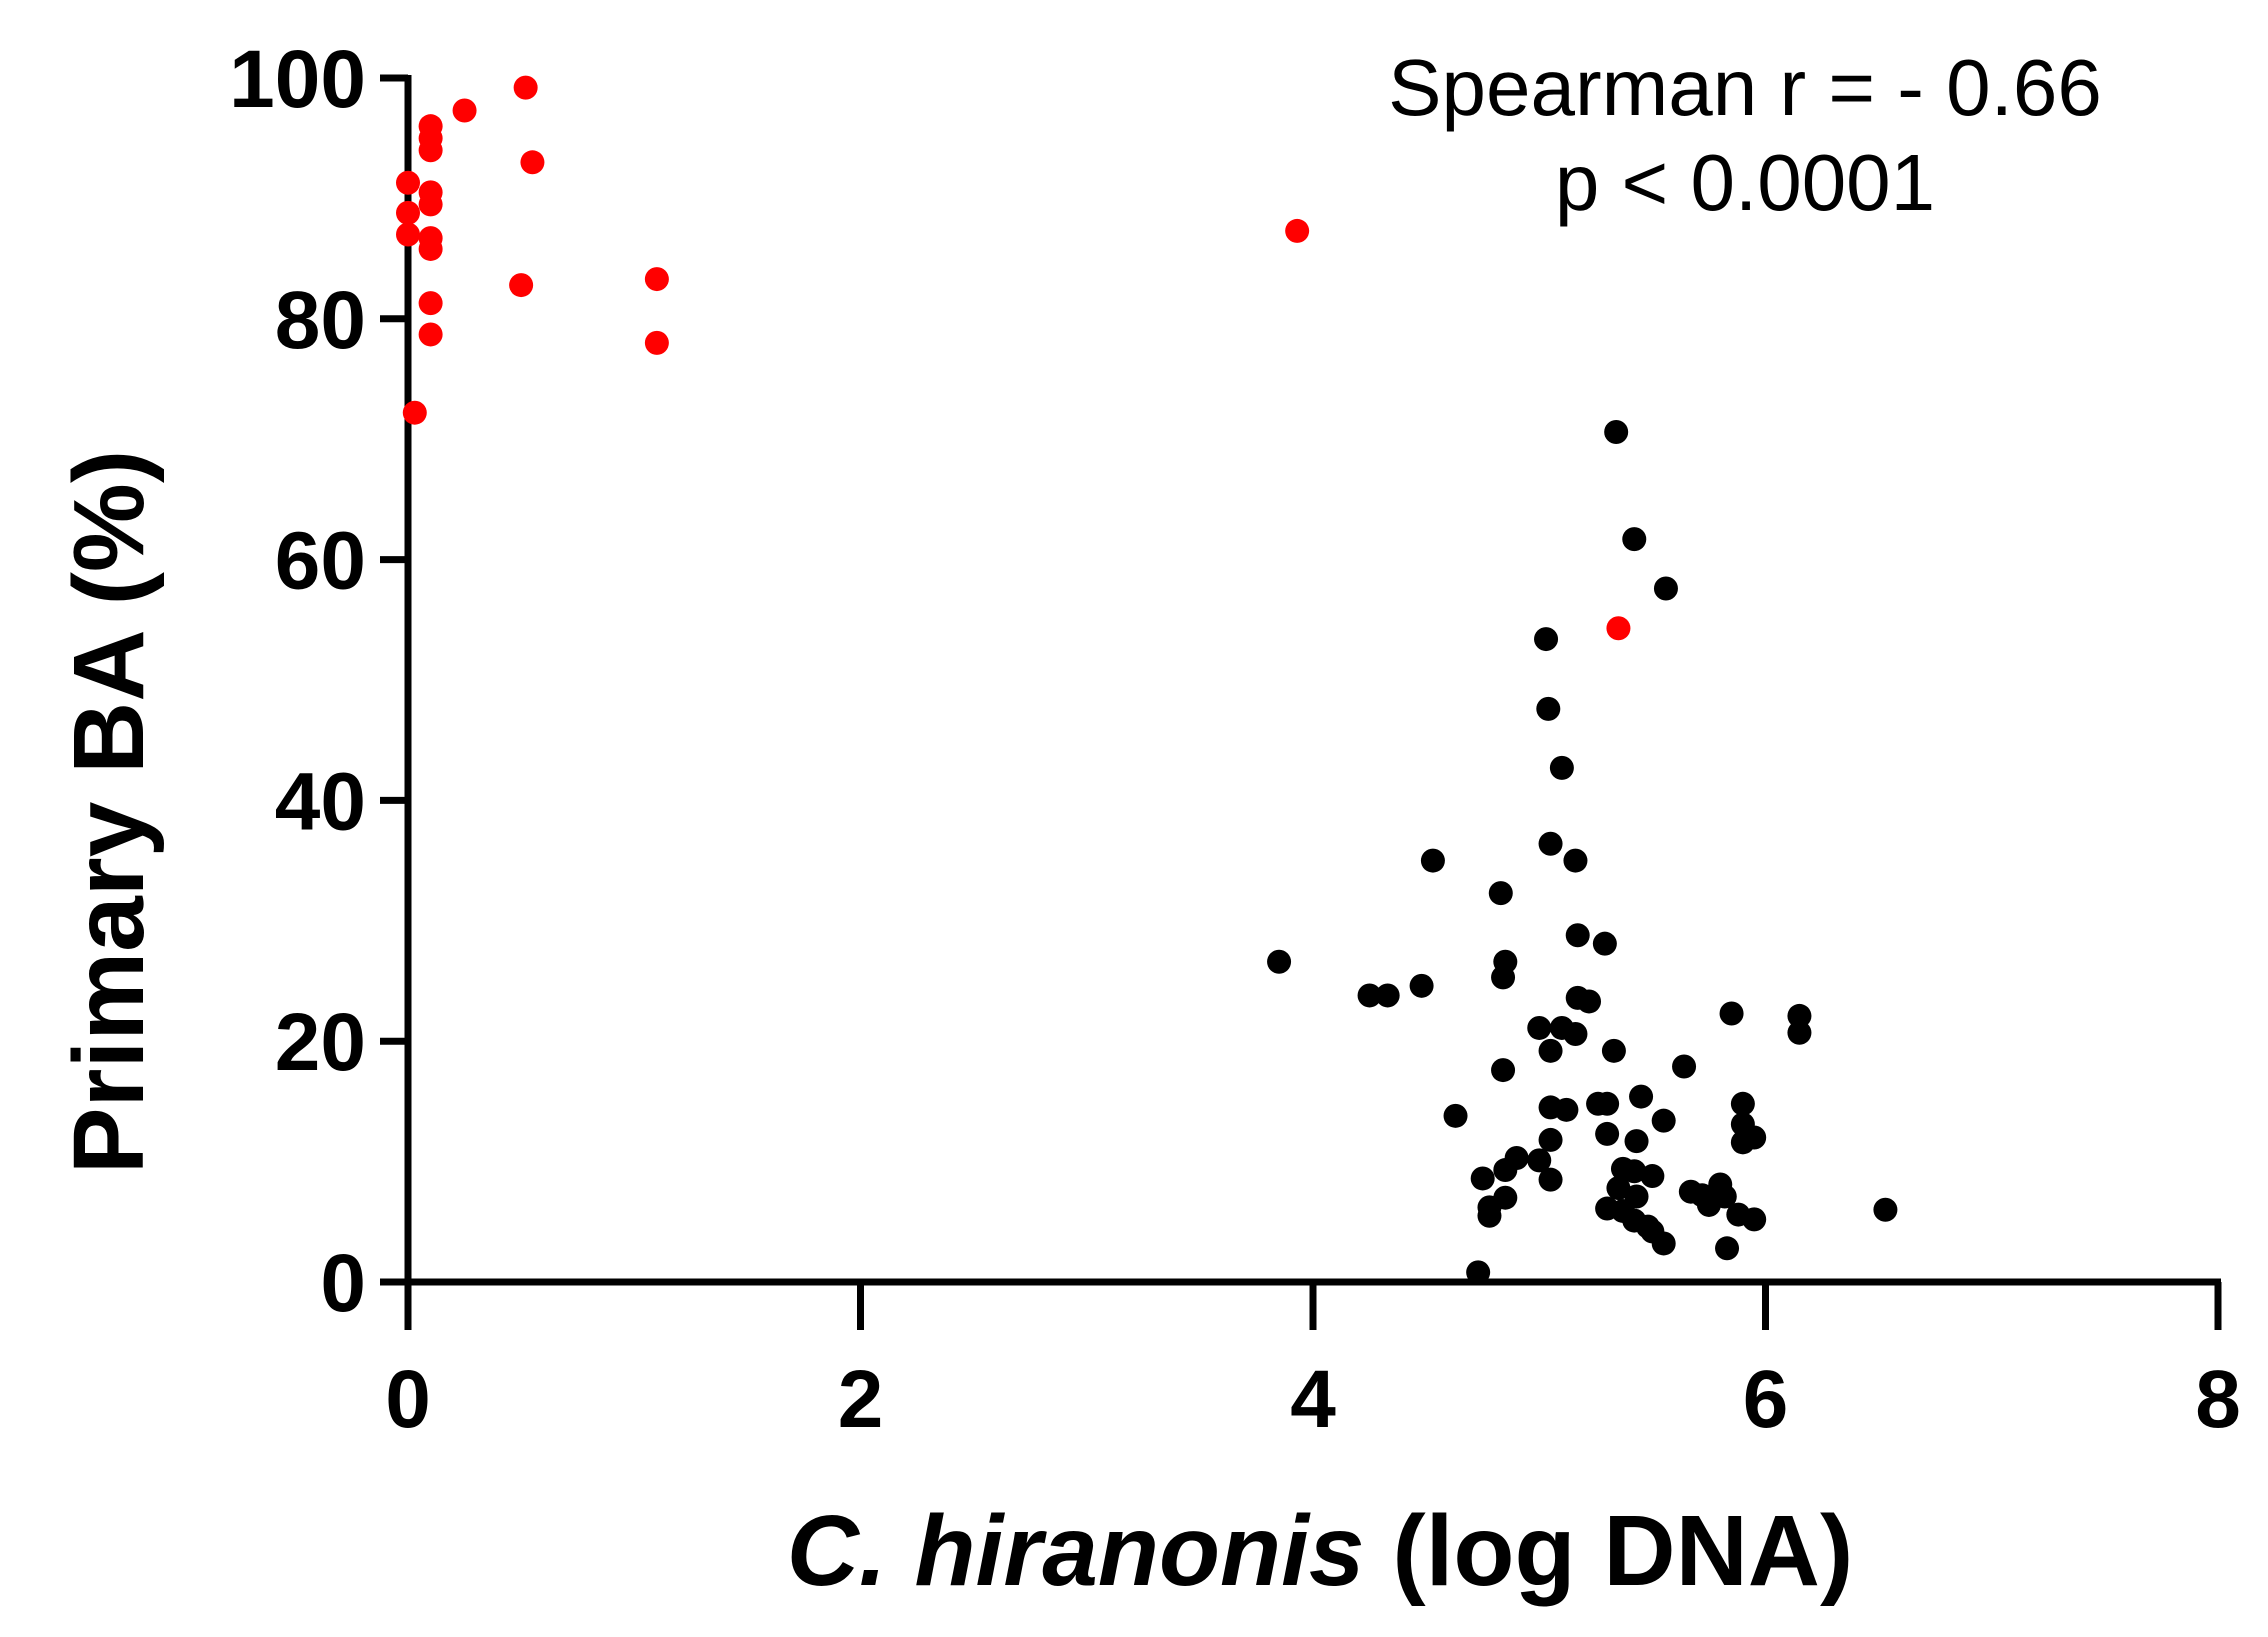 Image resolution: width=2268 pixels, height=1637 pixels. What do you see at coordinates (343, 1283) in the screenshot?
I see `y-tick-label: 0` at bounding box center [343, 1283].